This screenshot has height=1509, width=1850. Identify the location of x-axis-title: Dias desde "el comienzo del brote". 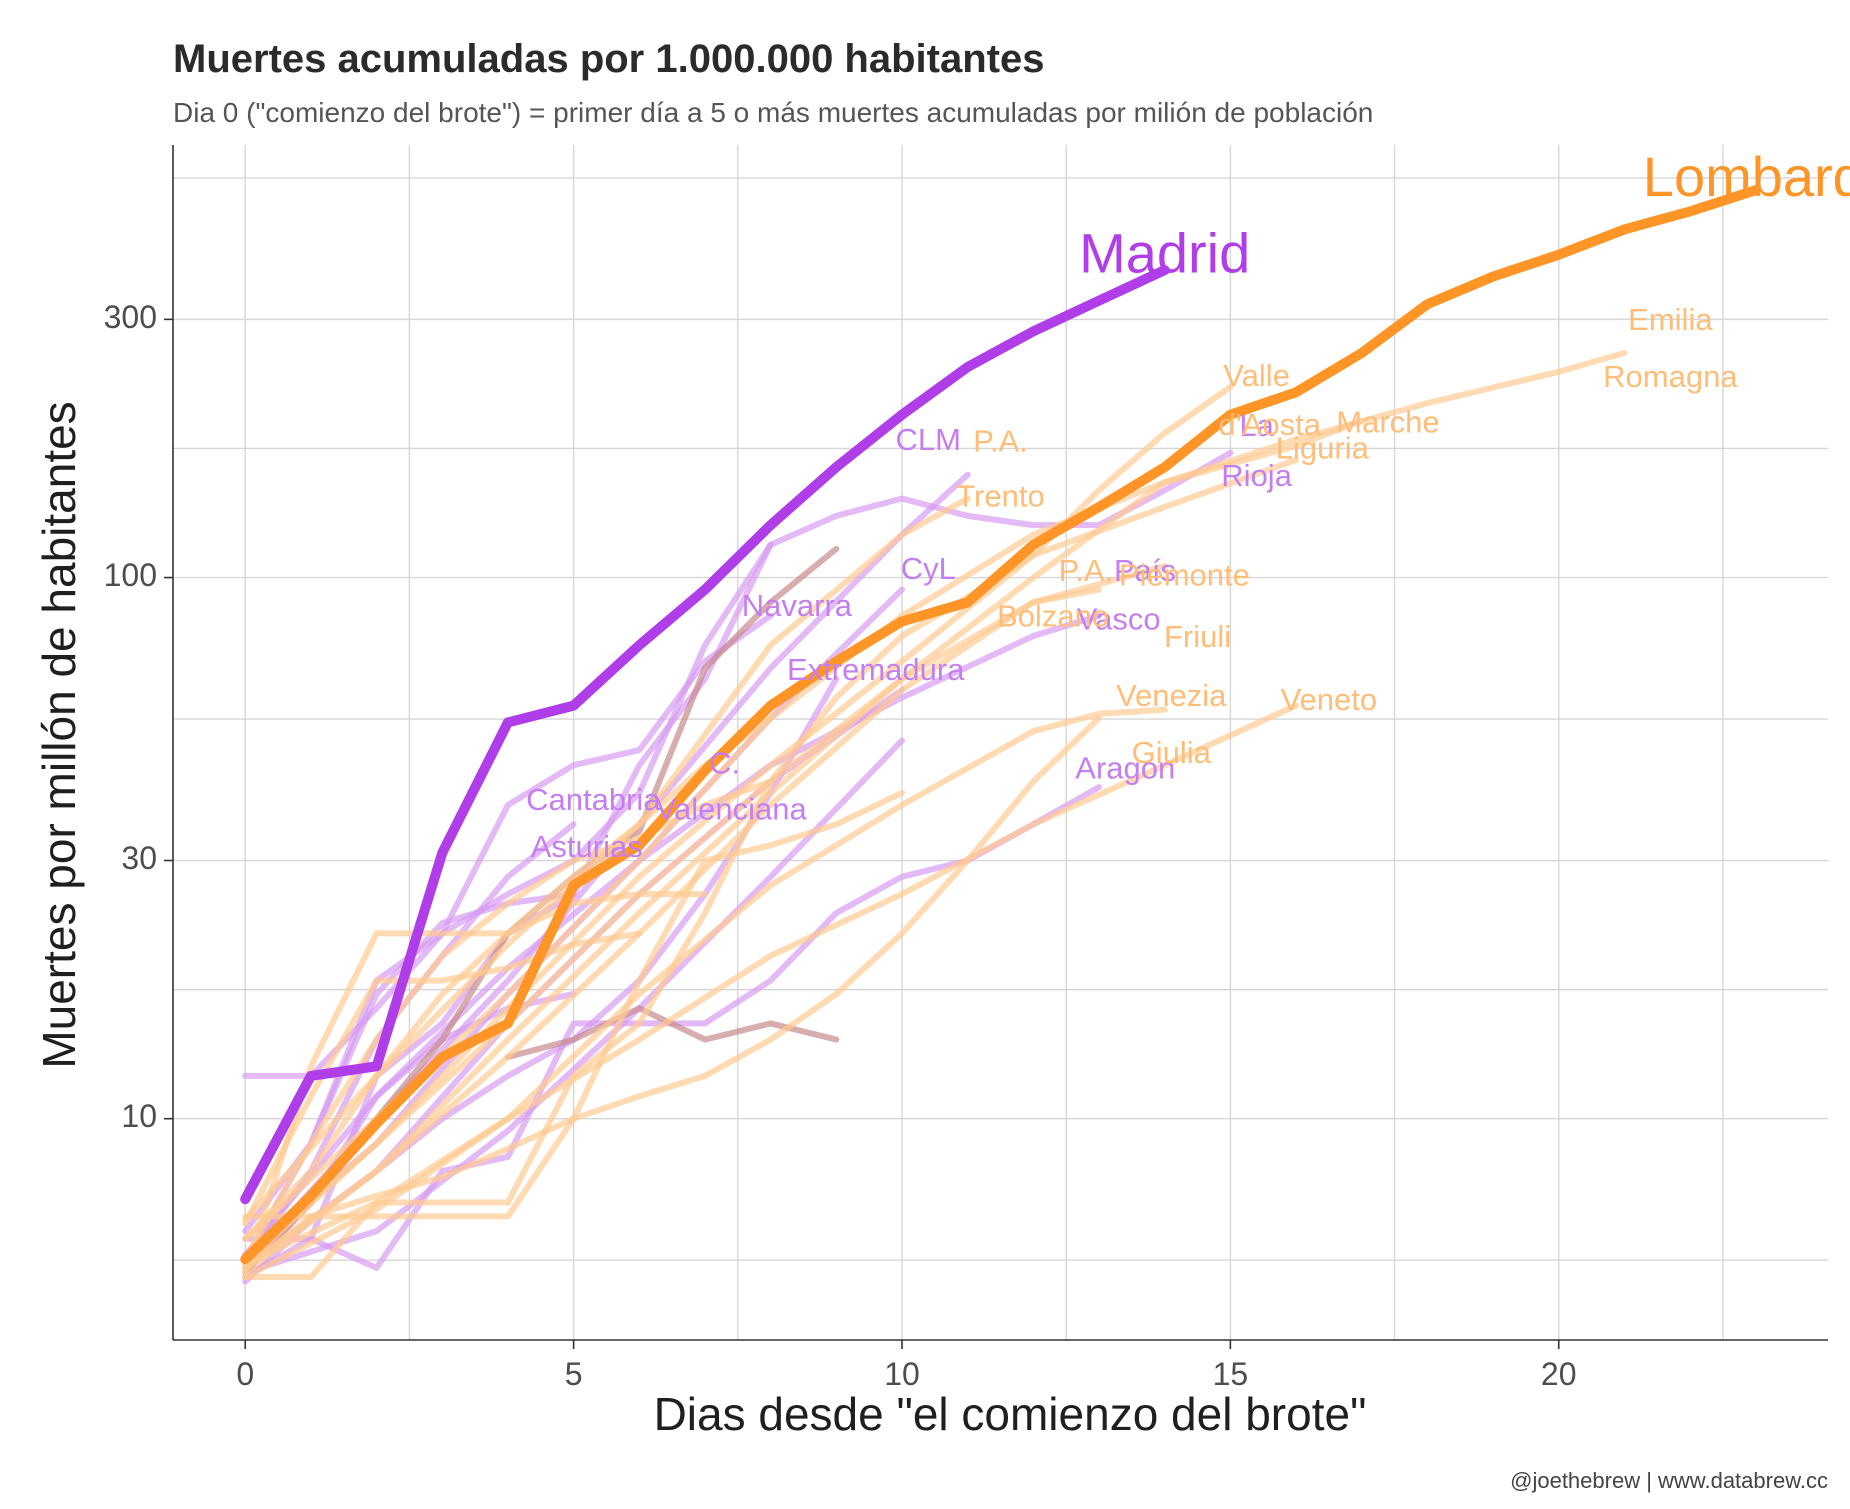
(1010, 1414).